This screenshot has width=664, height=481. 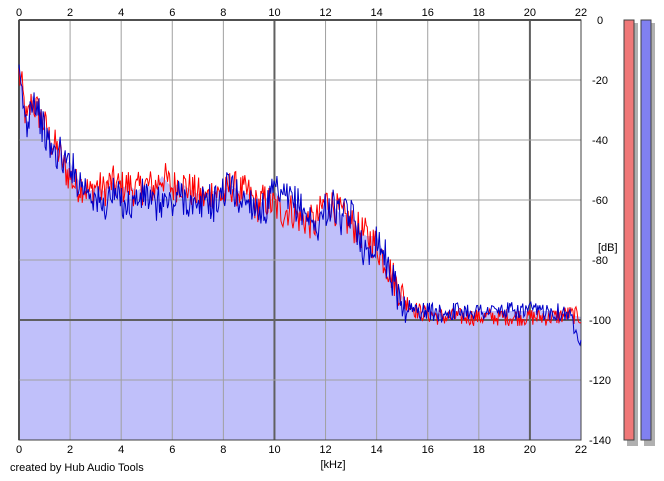 I want to click on x-tick-label-top: 0, so click(x=19, y=13).